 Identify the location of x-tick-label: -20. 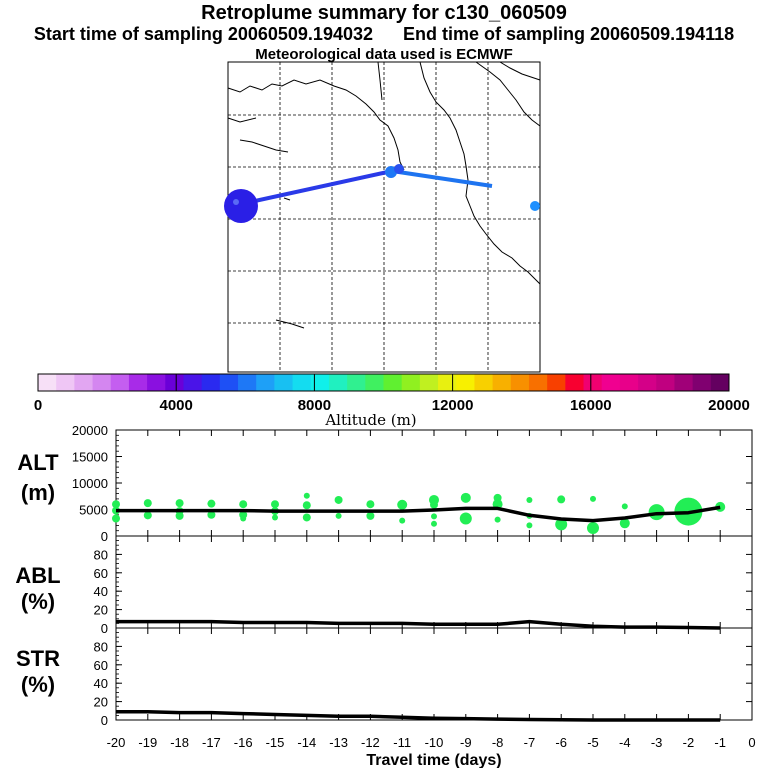
(116, 742).